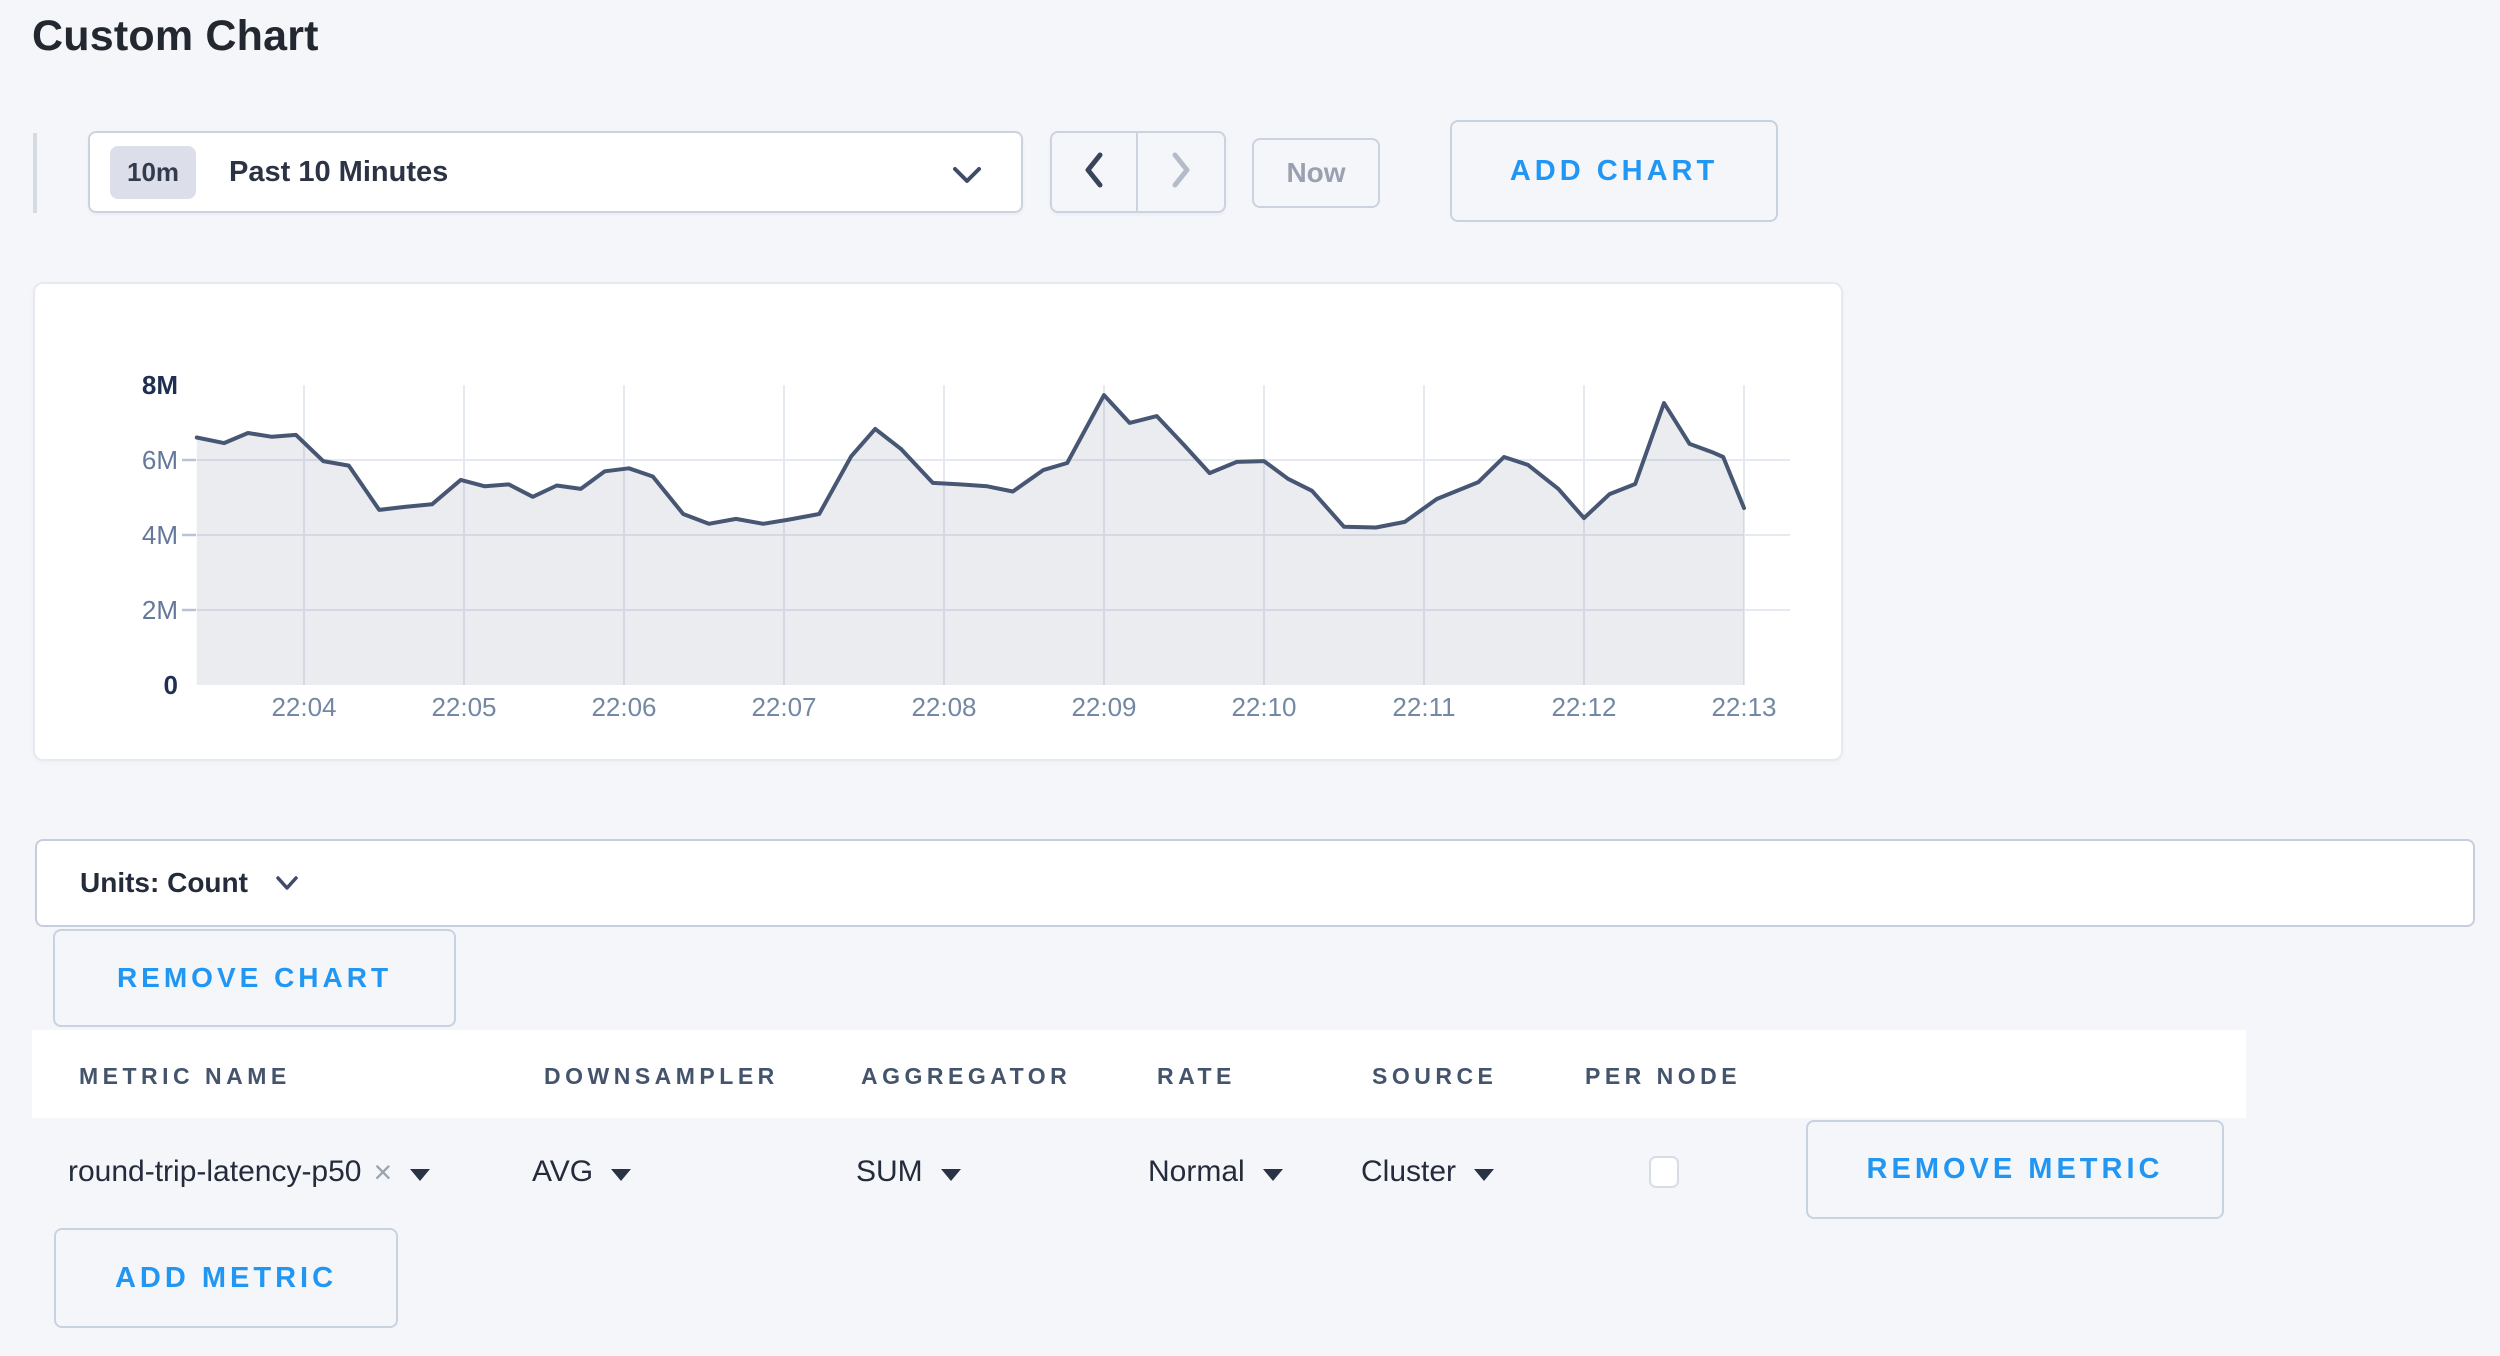 The width and height of the screenshot is (2500, 1356). I want to click on svg-text: 22:04, so click(303, 707).